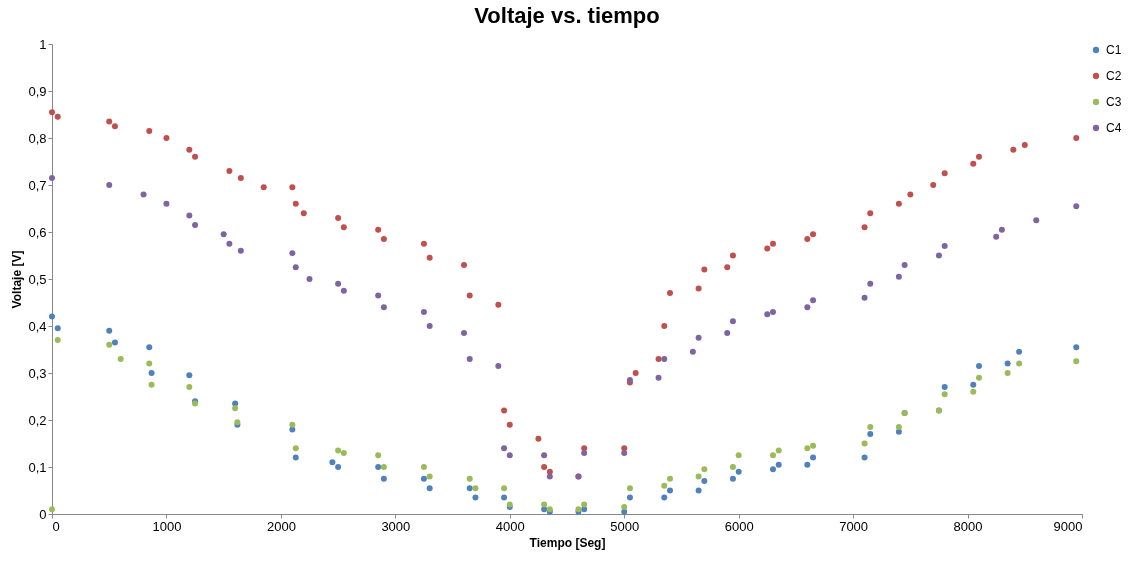  What do you see at coordinates (37, 91) in the screenshot?
I see `y-tick-label: 0,9` at bounding box center [37, 91].